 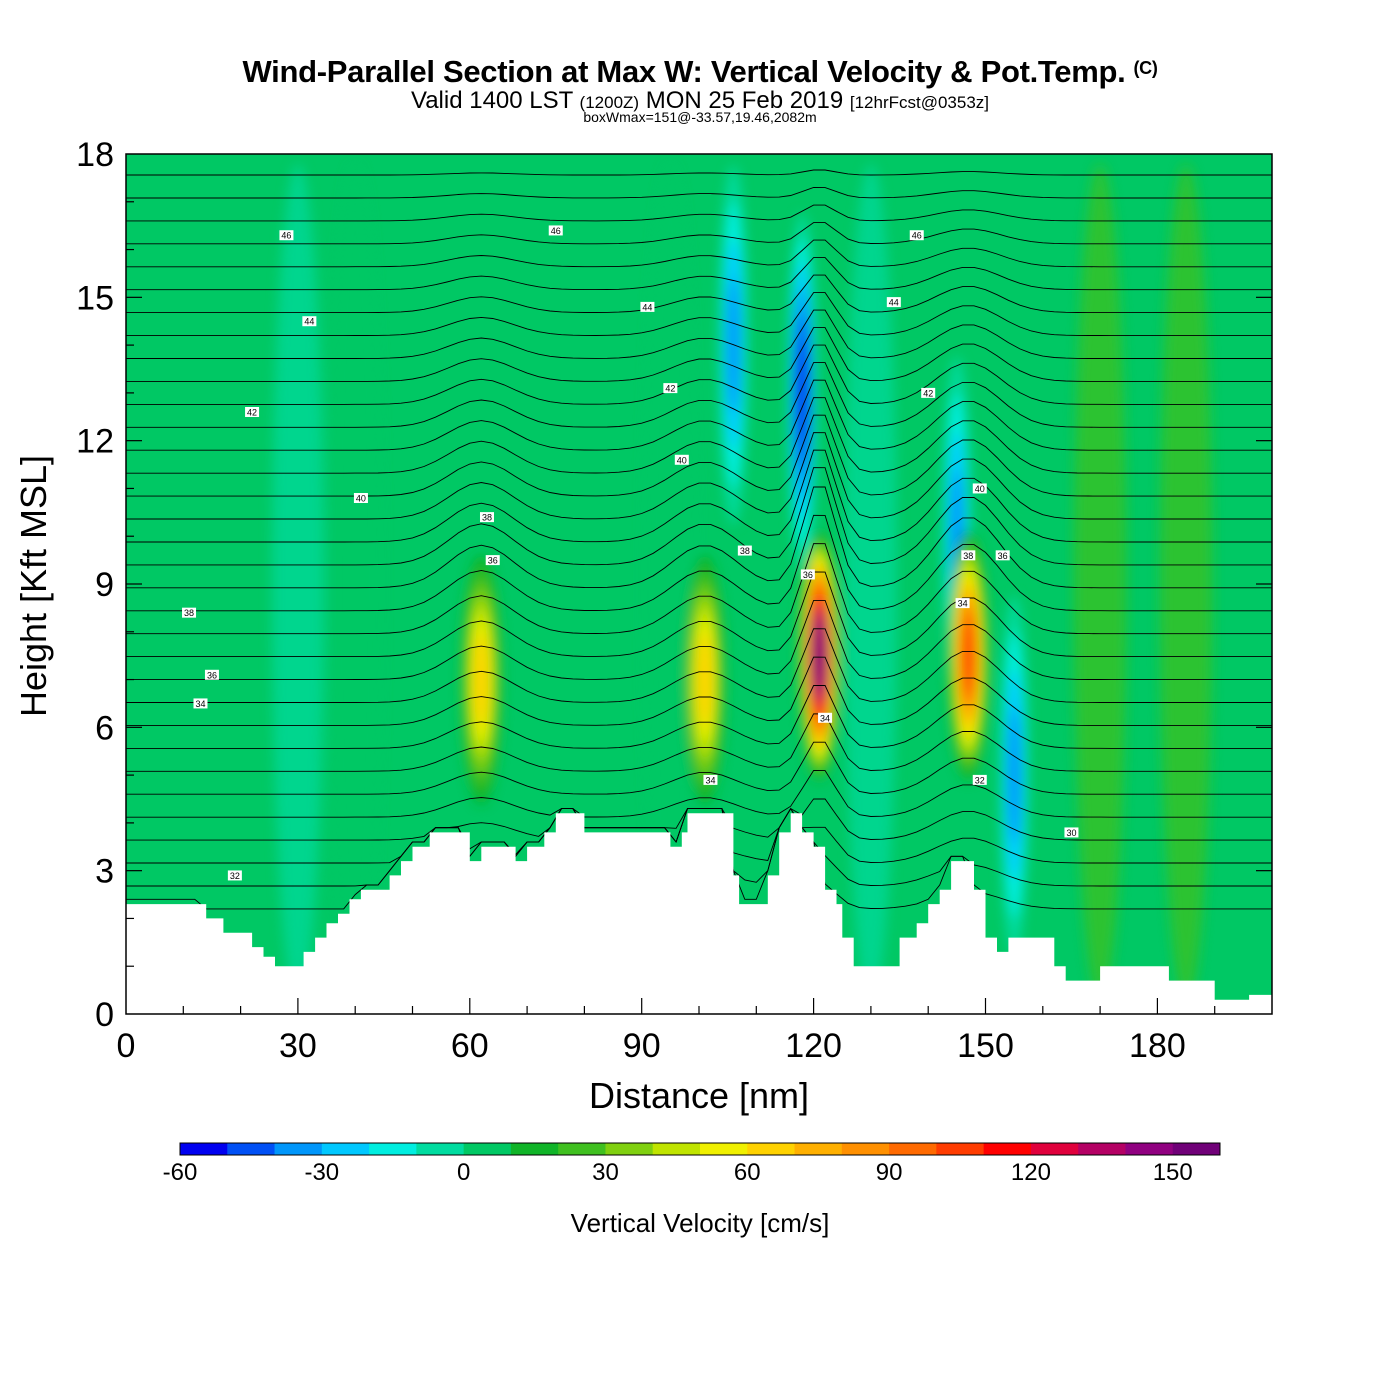 I want to click on colorbar-tick-label: 120, so click(x=1031, y=1172).